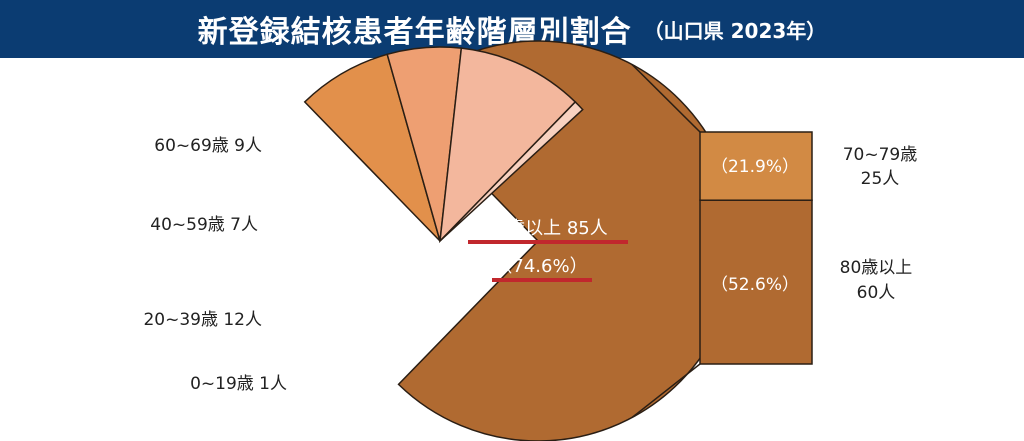 This screenshot has width=1024, height=441. What do you see at coordinates (666, 98) in the screenshot?
I see `connector-line-top` at bounding box center [666, 98].